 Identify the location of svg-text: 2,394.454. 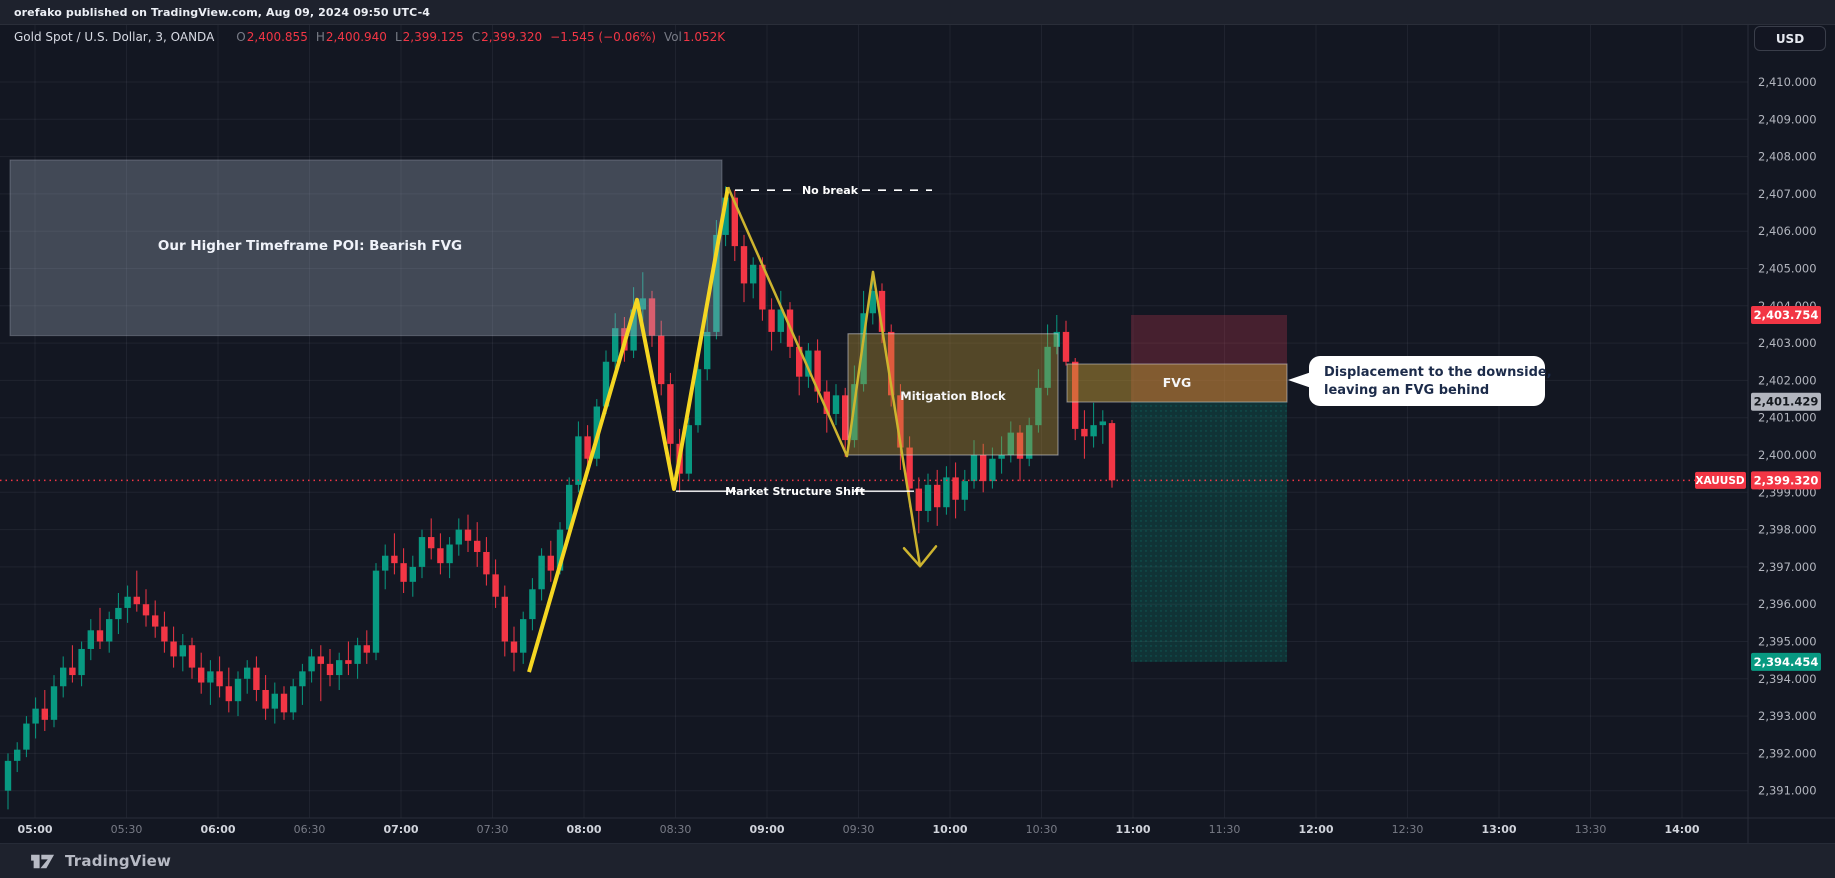
(1786, 662).